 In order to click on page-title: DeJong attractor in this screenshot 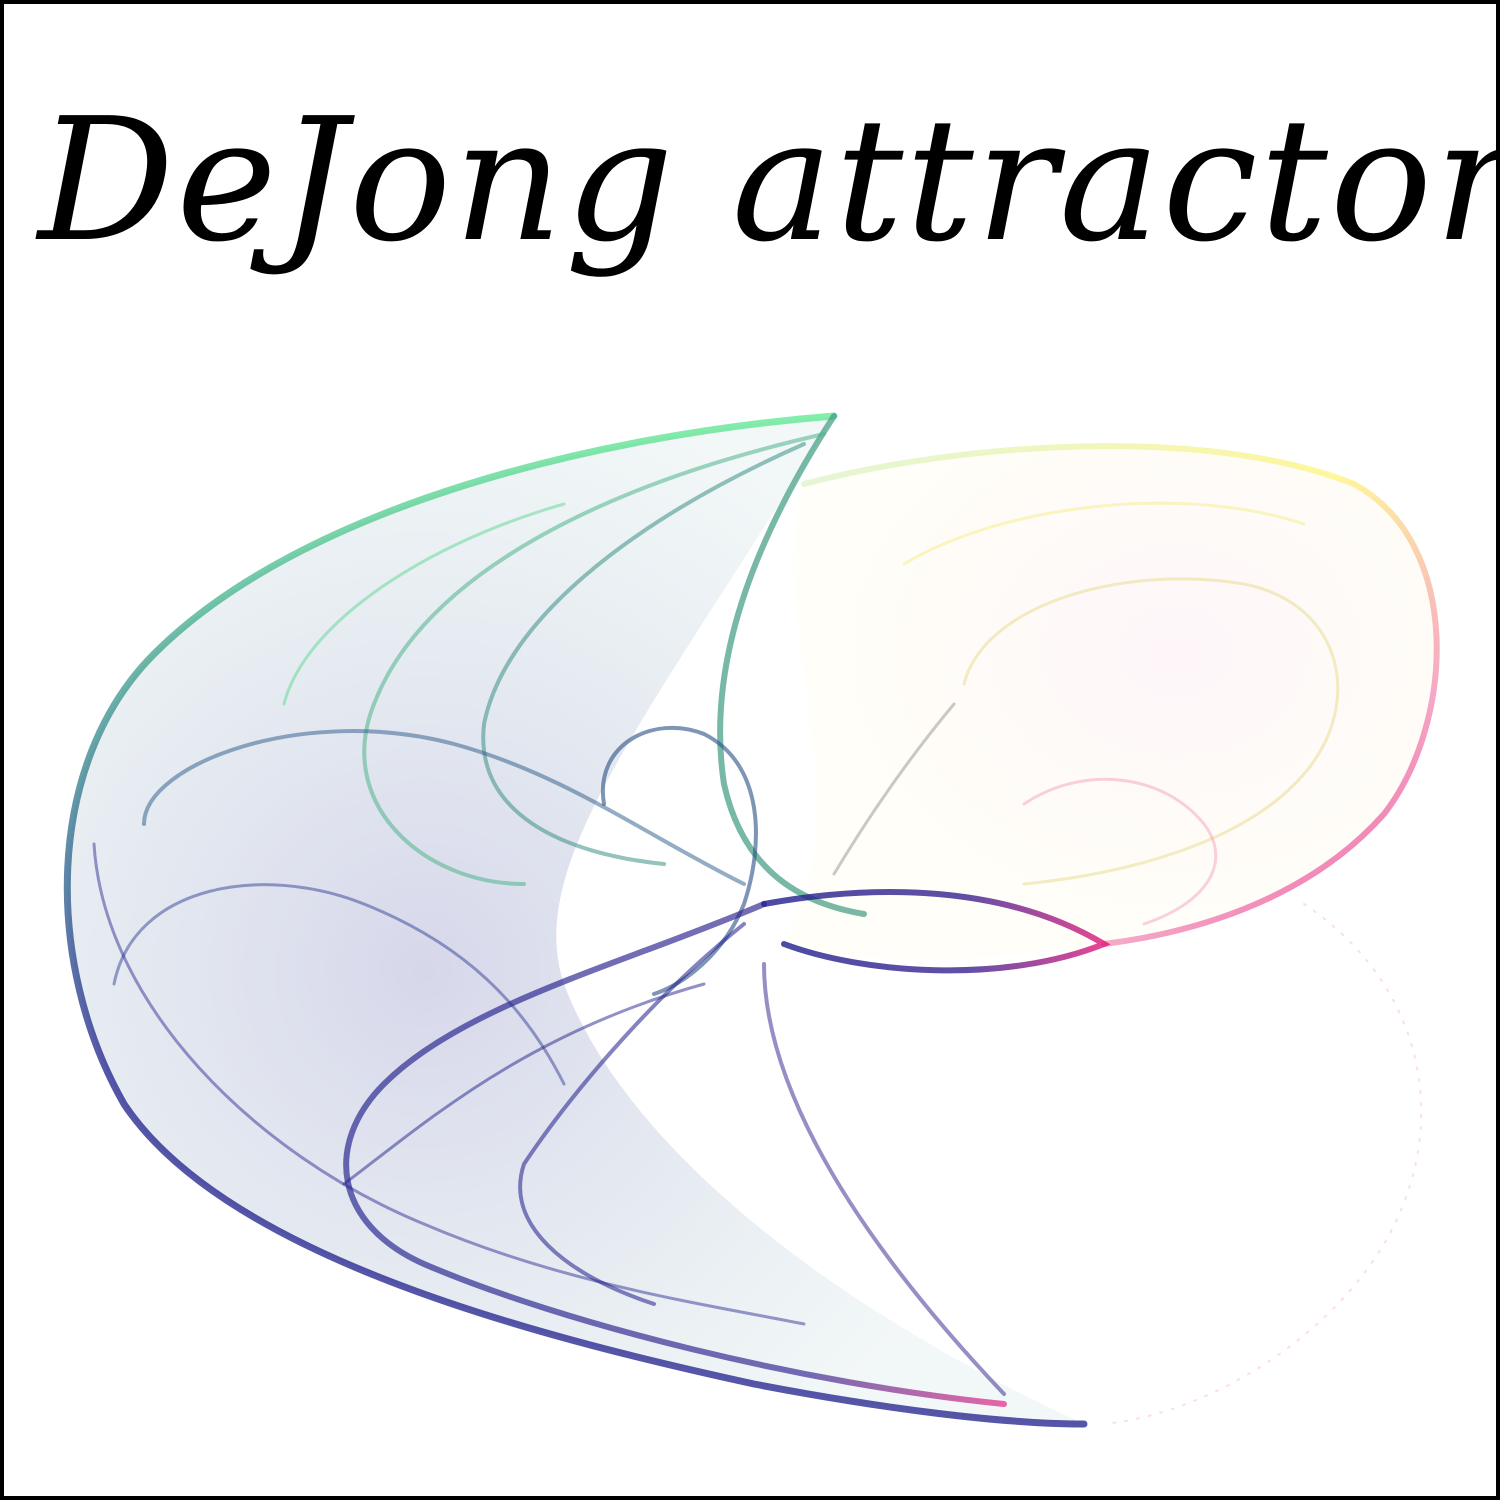, I will do `click(769, 181)`.